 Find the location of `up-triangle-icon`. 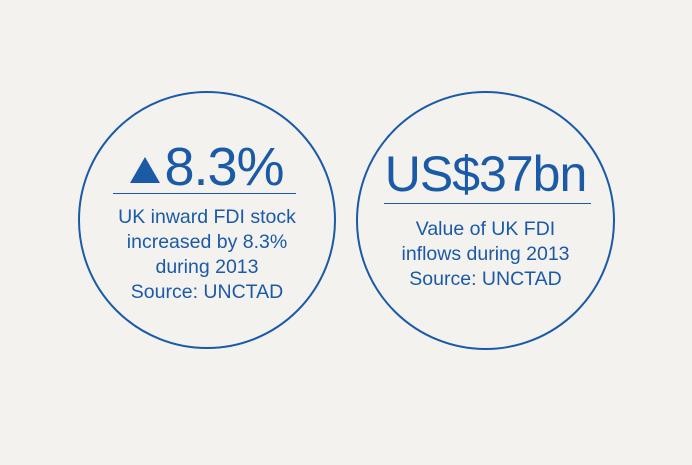

up-triangle-icon is located at coordinates (145, 170).